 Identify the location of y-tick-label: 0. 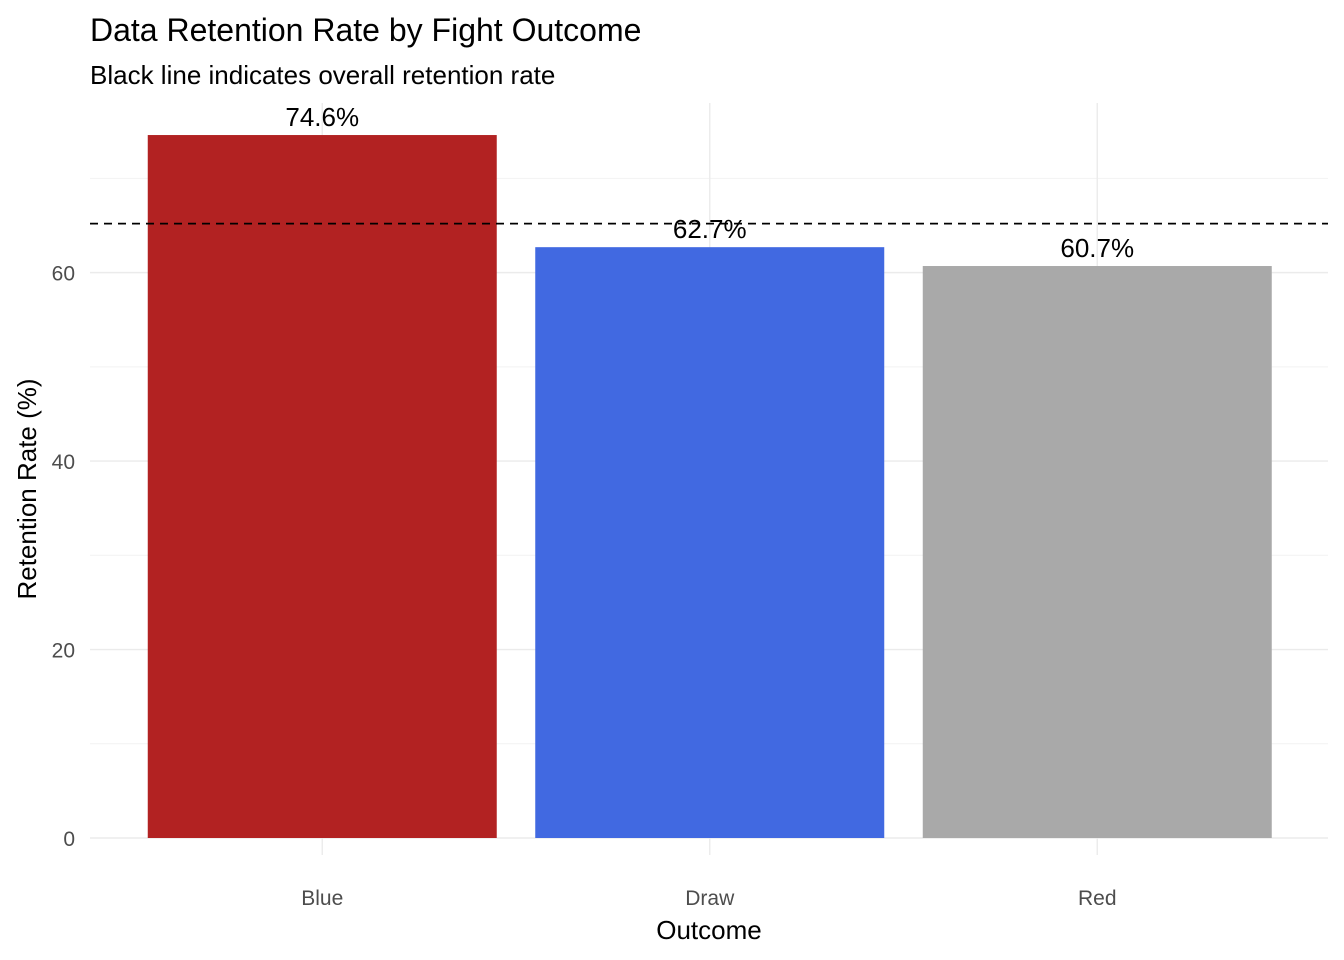
(69, 839).